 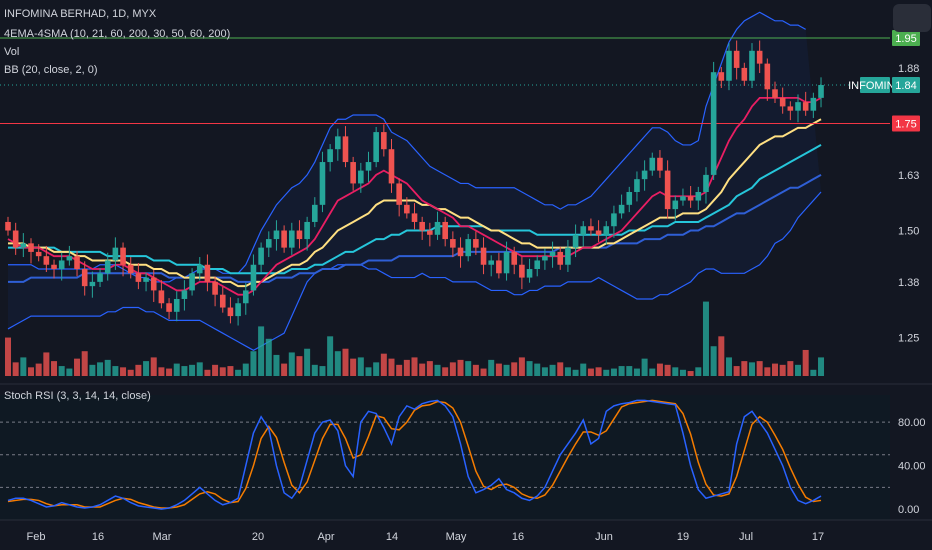 What do you see at coordinates (258, 537) in the screenshot?
I see `time-tick-label: 20` at bounding box center [258, 537].